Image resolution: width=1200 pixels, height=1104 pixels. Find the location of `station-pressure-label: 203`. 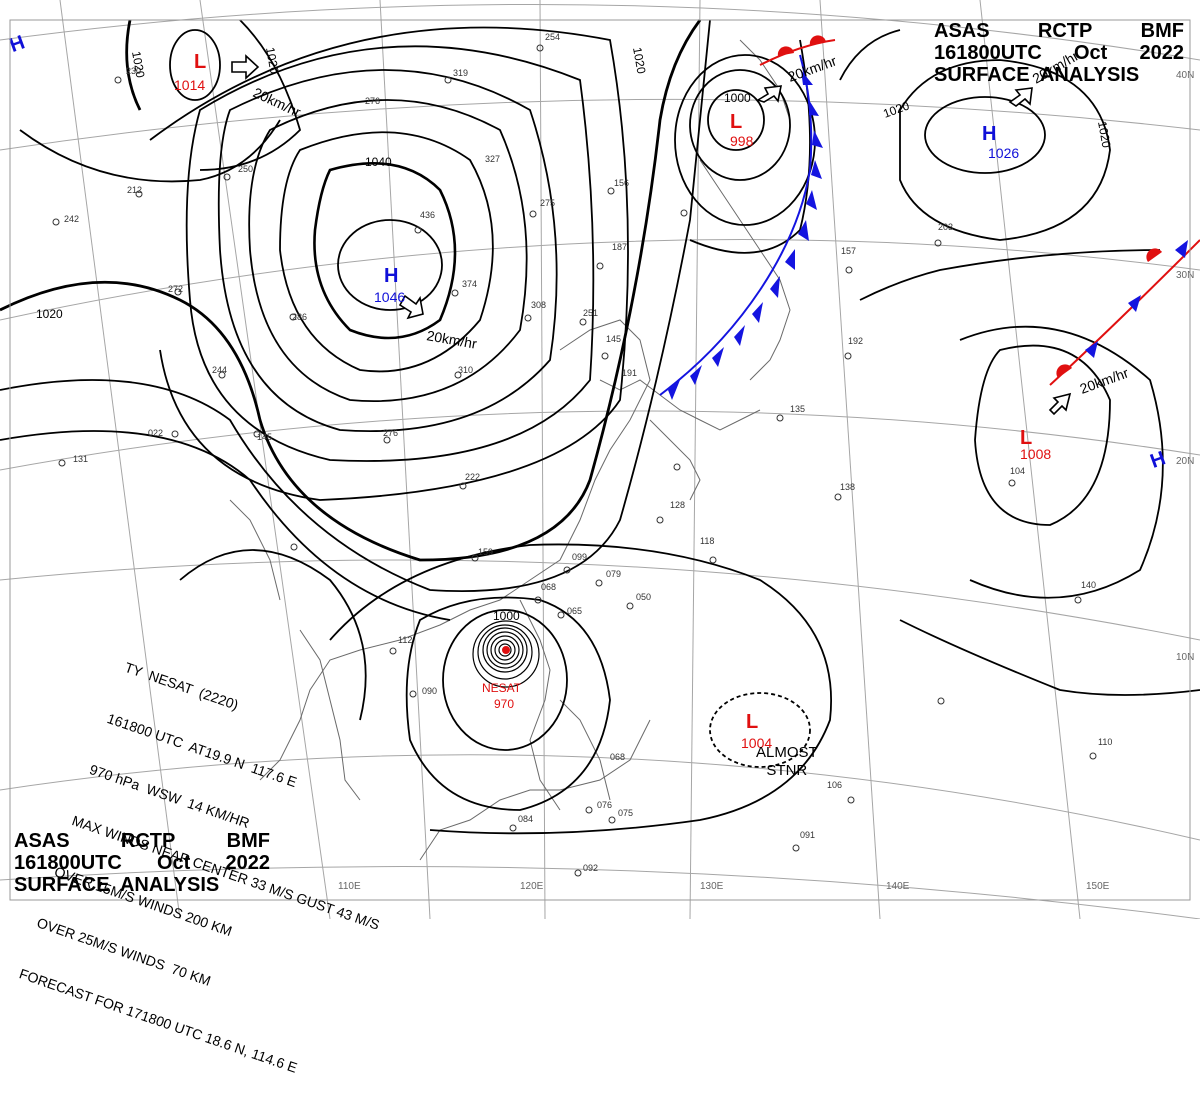

station-pressure-label: 203 is located at coordinates (945, 227).